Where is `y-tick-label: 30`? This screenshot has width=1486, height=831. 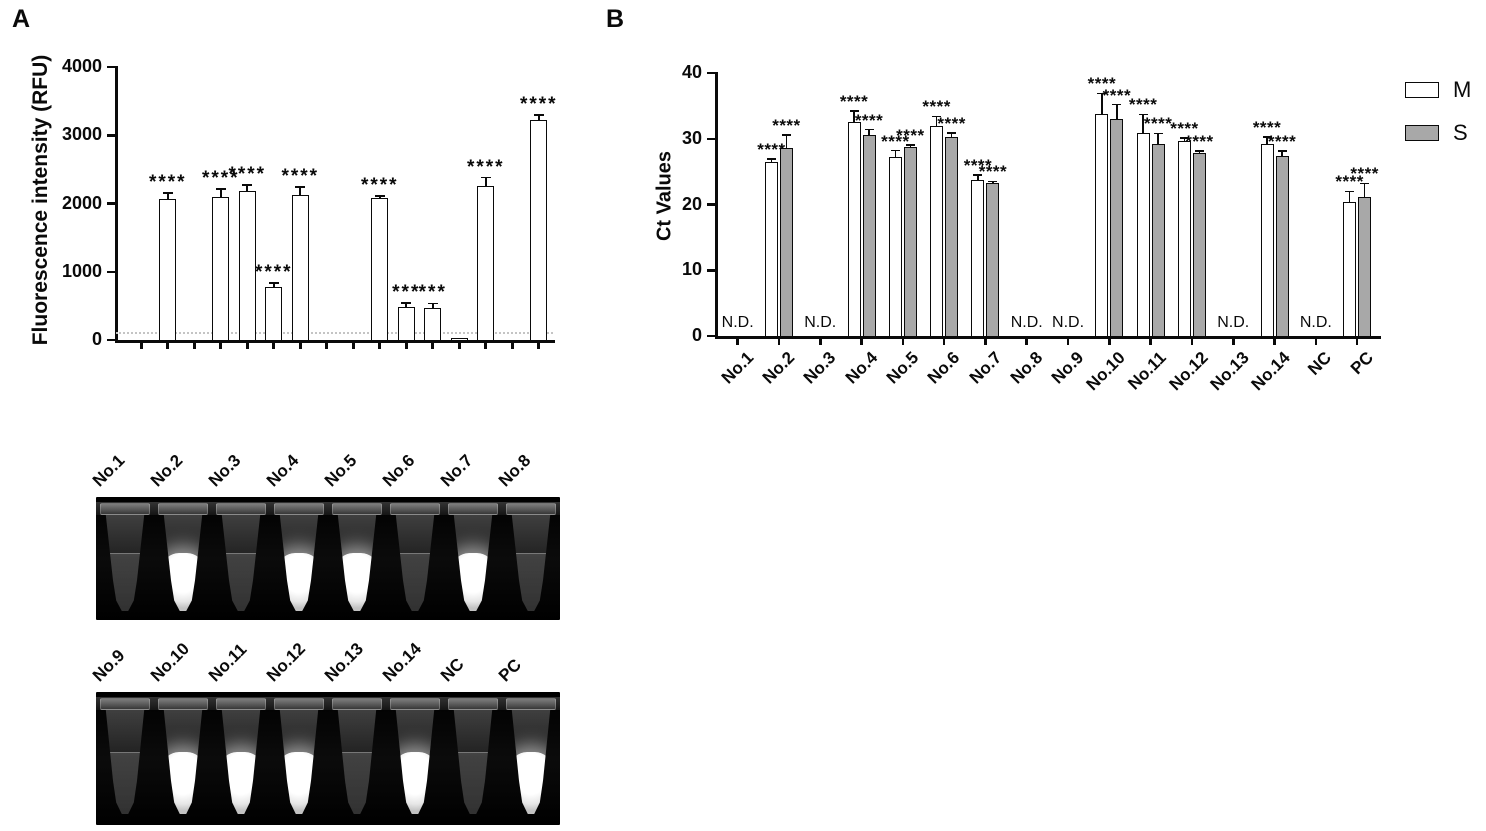
y-tick-label: 30 is located at coordinates (691, 137).